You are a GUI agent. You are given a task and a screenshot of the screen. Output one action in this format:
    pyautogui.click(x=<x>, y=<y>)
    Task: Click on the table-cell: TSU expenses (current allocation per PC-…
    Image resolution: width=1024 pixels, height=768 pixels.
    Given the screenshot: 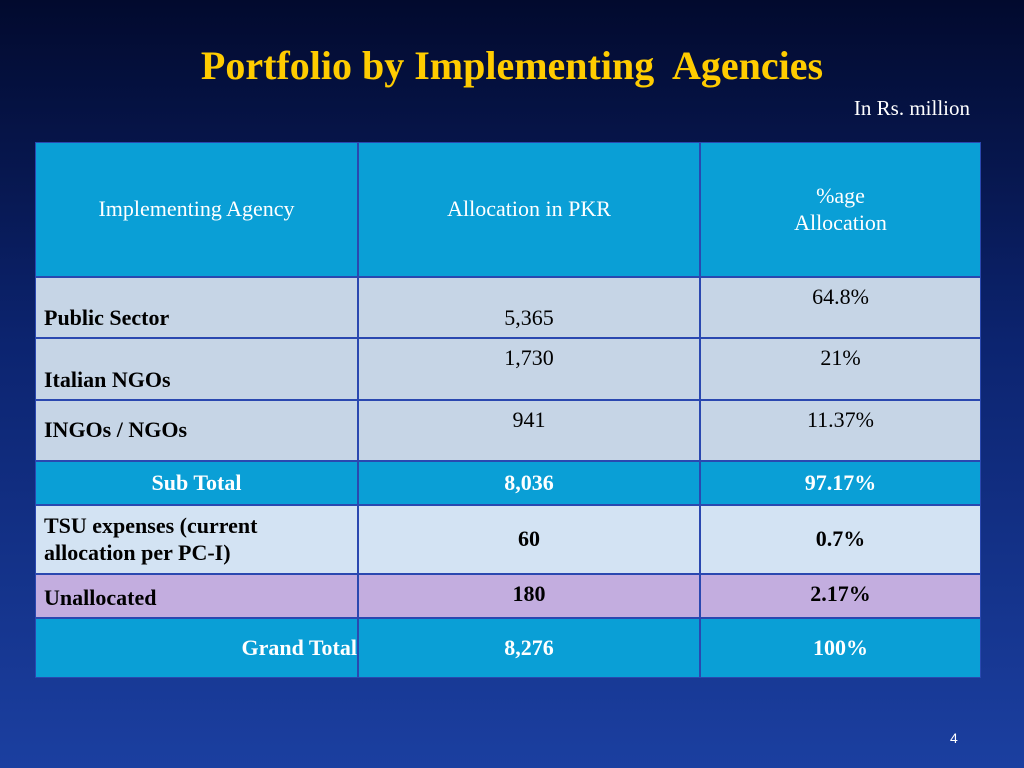 What is the action you would take?
    pyautogui.click(x=196, y=539)
    